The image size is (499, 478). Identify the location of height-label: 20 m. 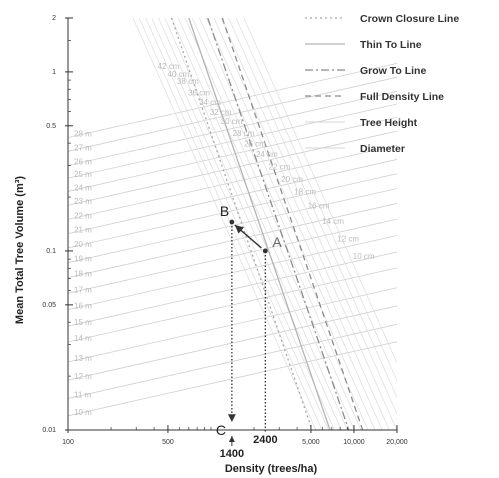
(83, 244).